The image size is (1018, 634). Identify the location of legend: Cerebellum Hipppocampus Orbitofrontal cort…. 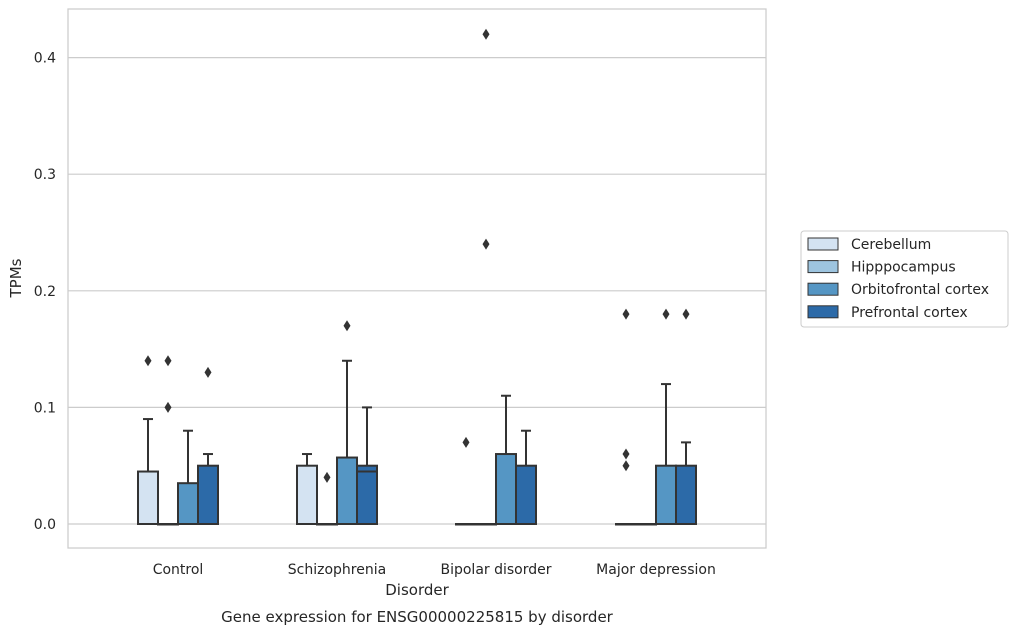
(904, 279).